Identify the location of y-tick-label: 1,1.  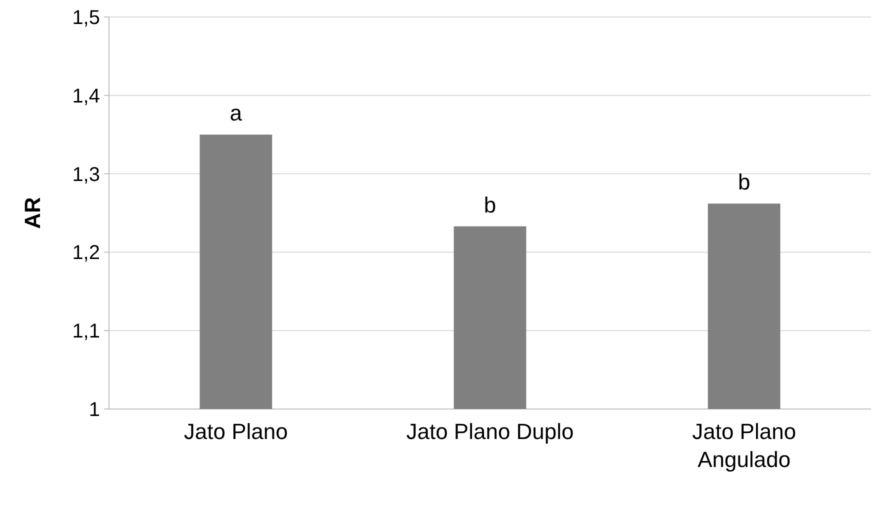
(86, 331).